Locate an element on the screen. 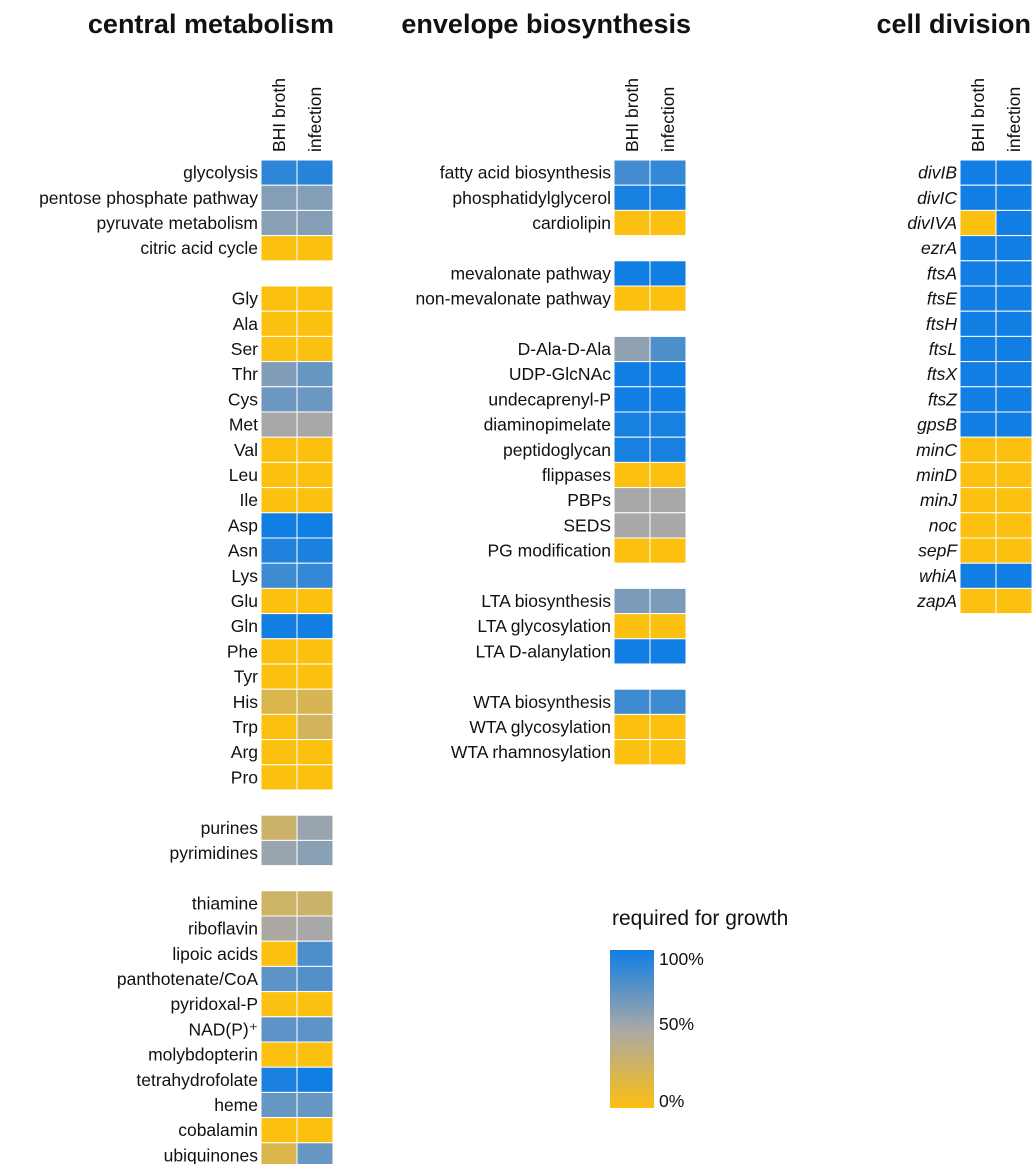 Image resolution: width=1032 pixels, height=1164 pixels. row-label: ezrA is located at coordinates (939, 248).